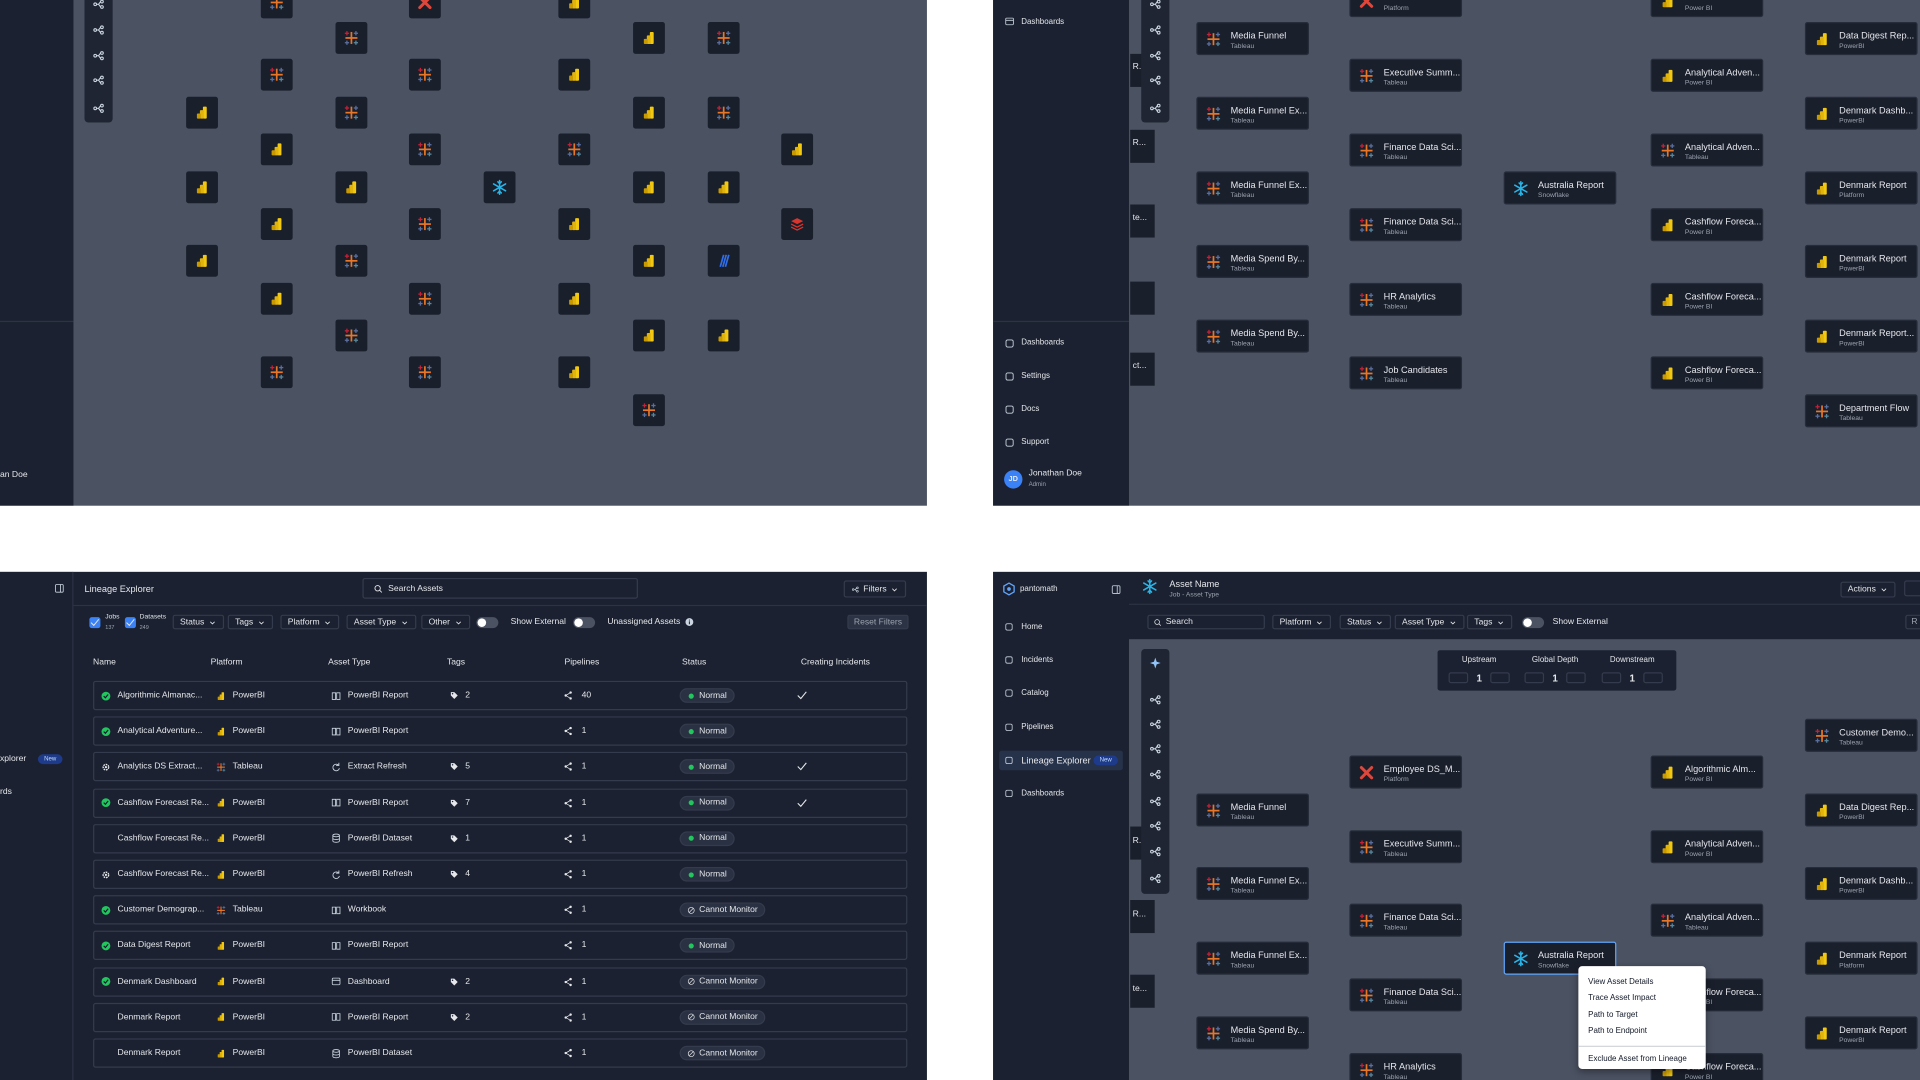 This screenshot has height=1080, width=1920. Describe the element at coordinates (6, 792) in the screenshot. I see `nav-item: rds` at that location.